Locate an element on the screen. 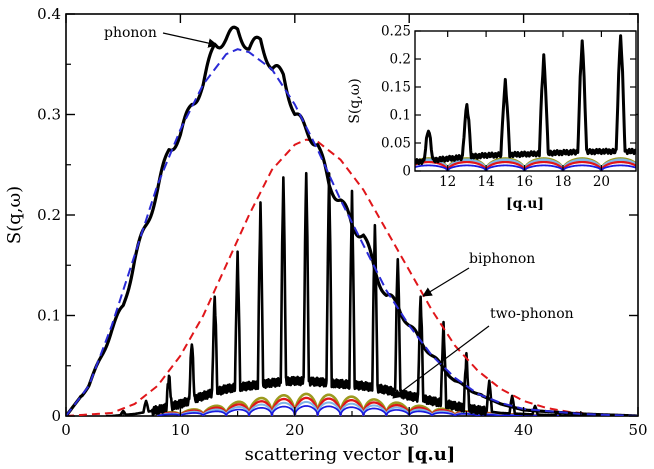  main-xlabel-unit: [q.u] is located at coordinates (430, 454).